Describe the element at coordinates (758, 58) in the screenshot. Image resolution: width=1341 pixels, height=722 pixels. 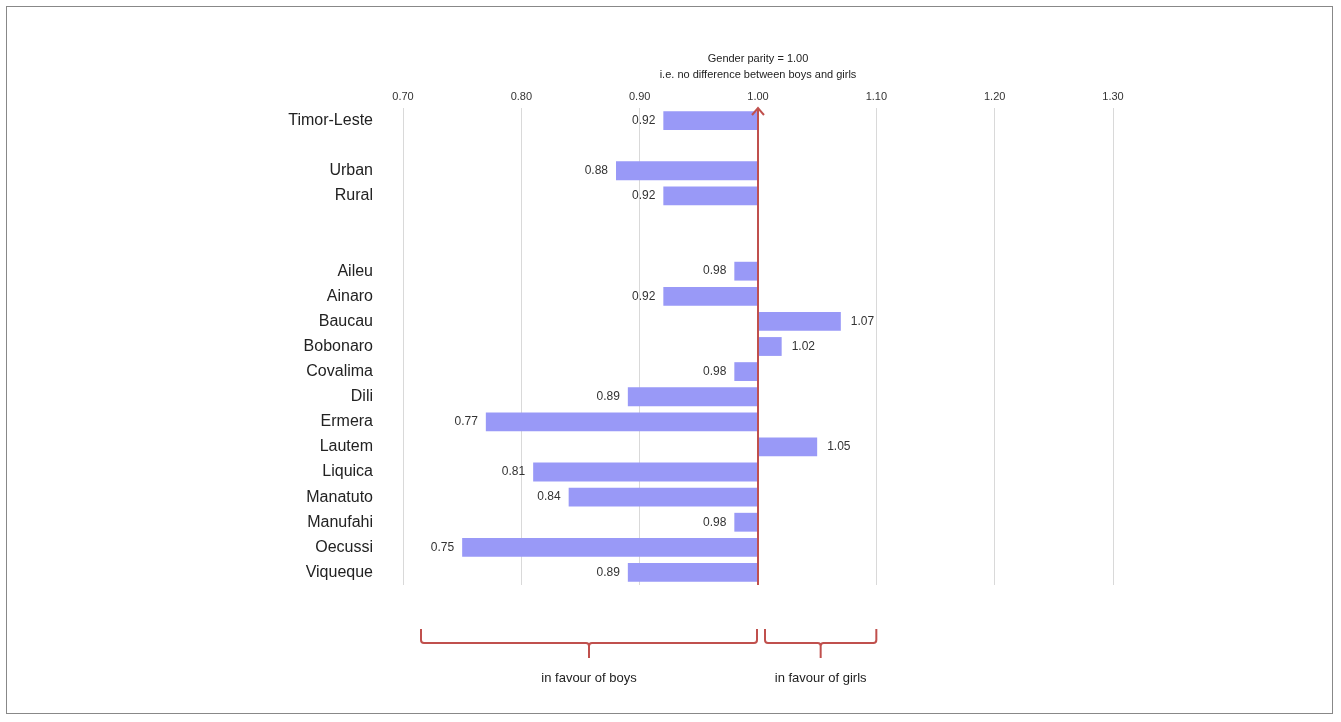
I see `text: Gender parity = 1.00` at that location.